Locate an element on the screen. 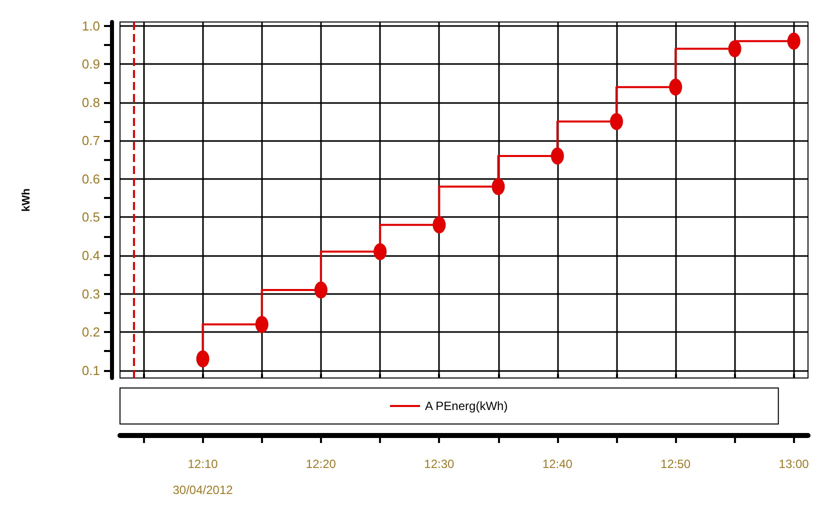 The width and height of the screenshot is (813, 528). x-tick-label: 13:00 is located at coordinates (794, 464).